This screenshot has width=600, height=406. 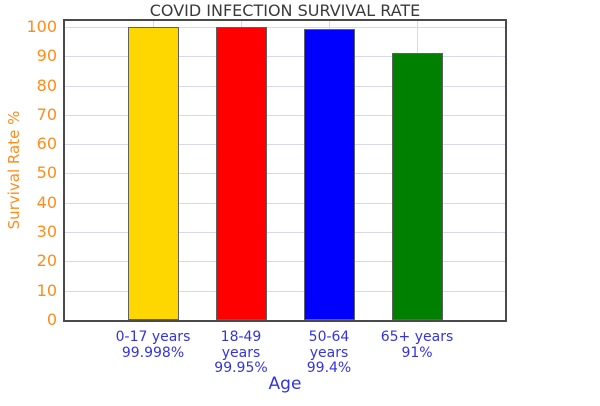 I want to click on x-tick-label-line: 91%, so click(x=417, y=352).